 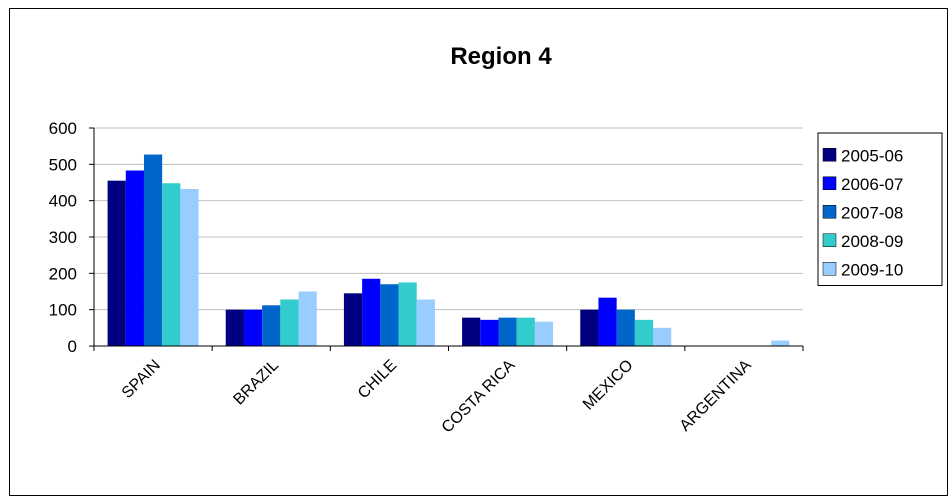 I want to click on legend-label: 2007-08, so click(x=872, y=212).